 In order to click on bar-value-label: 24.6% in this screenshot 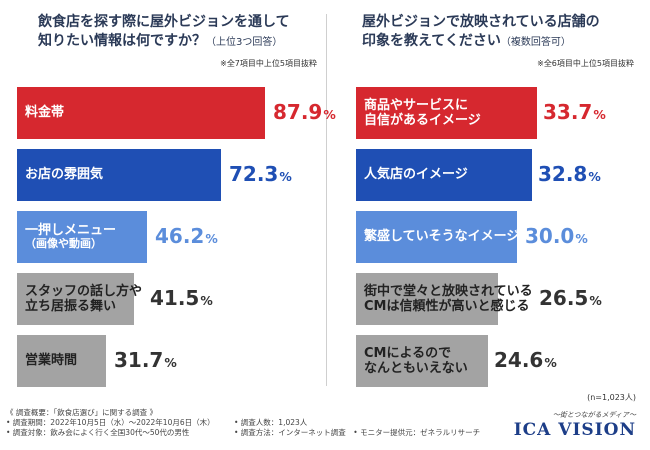, I will do `click(525, 360)`.